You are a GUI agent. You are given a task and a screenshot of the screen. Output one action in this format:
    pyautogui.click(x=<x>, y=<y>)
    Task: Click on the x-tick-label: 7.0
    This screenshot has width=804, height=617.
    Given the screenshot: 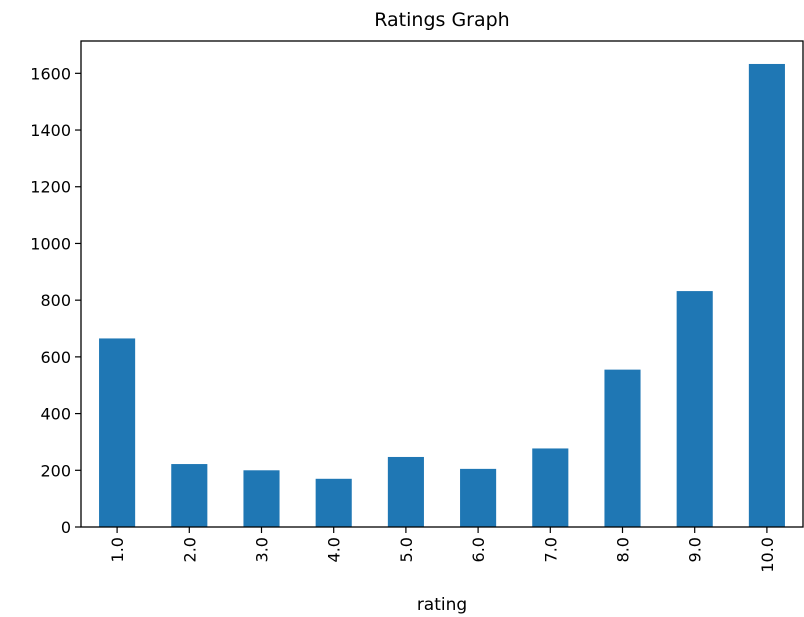 What is the action you would take?
    pyautogui.click(x=550, y=549)
    